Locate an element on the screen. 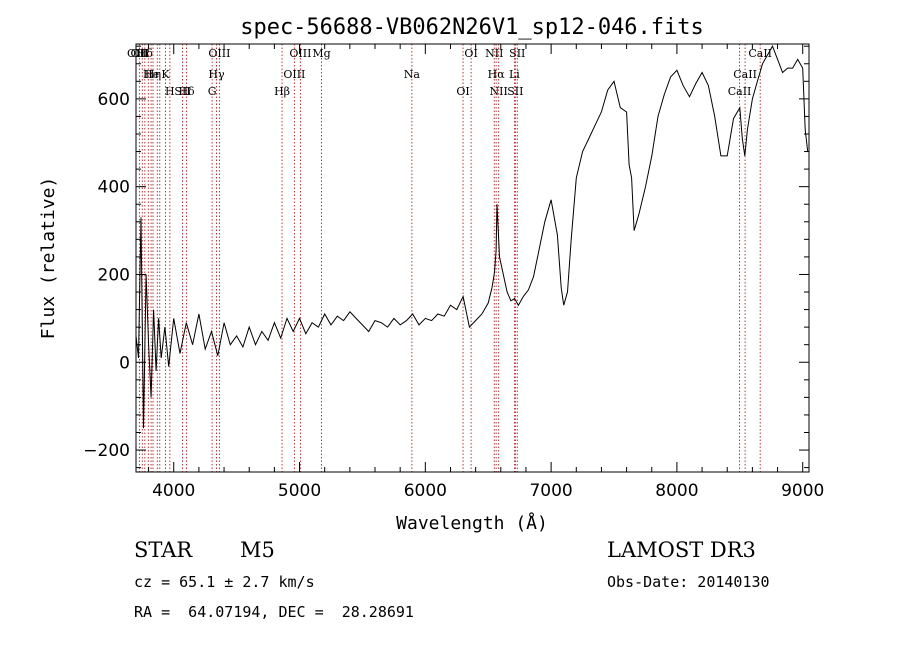 The image size is (900, 649). x-tick-label: 9000 is located at coordinates (802, 491).